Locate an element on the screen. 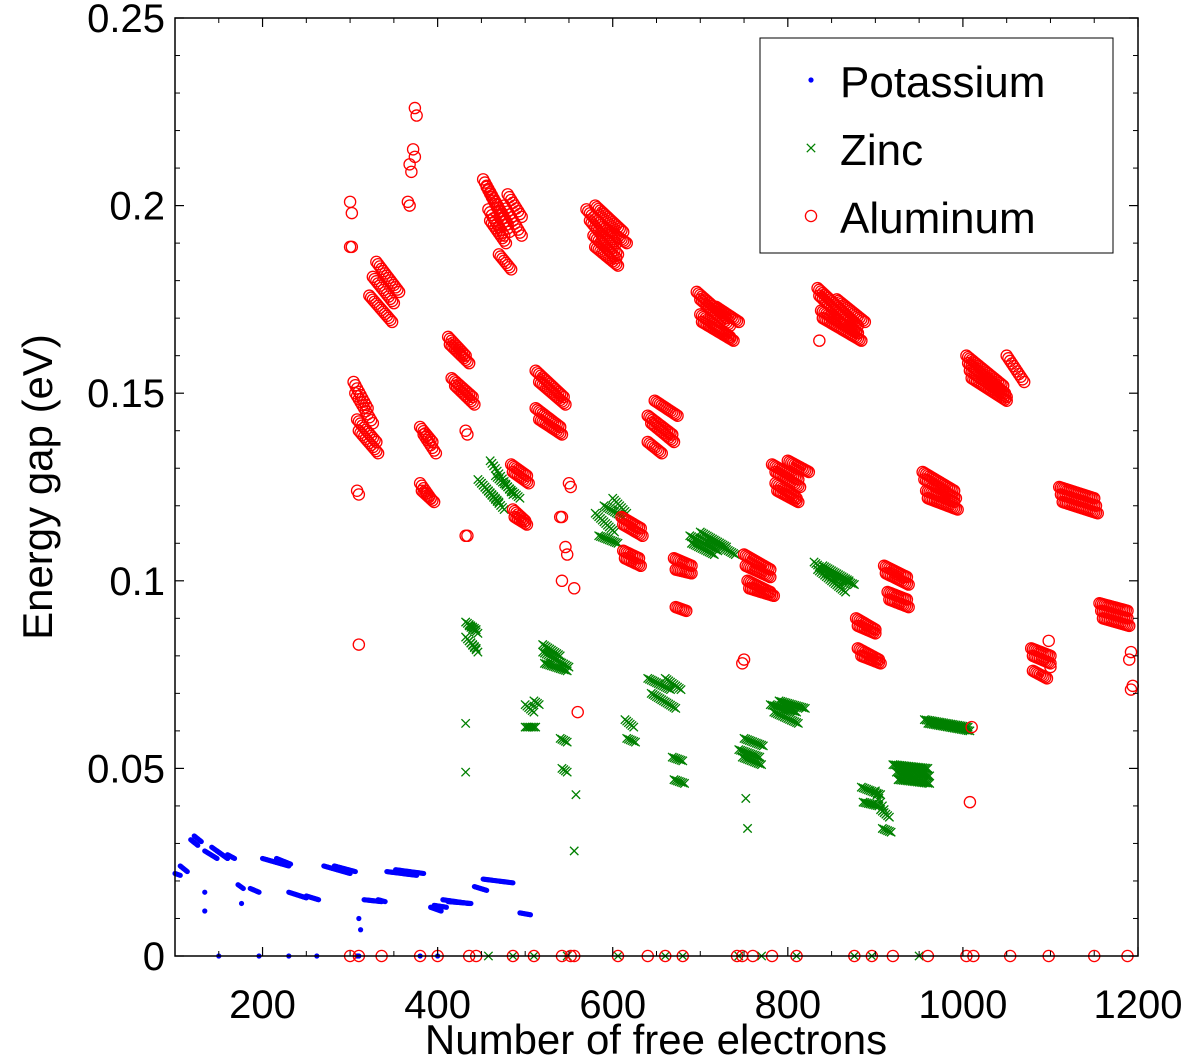  x-tick-label: 1200 is located at coordinates (1138, 1005).